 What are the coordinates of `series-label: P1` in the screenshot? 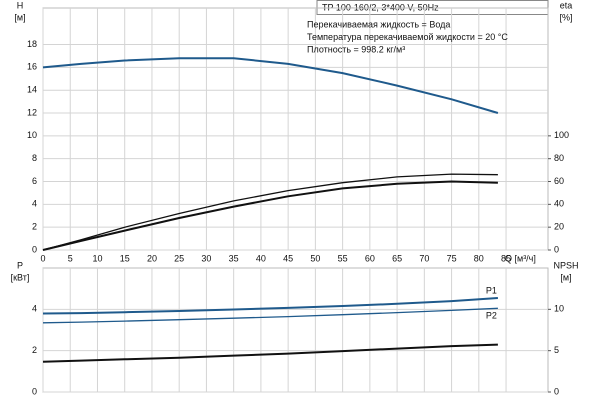 It's located at (491, 290).